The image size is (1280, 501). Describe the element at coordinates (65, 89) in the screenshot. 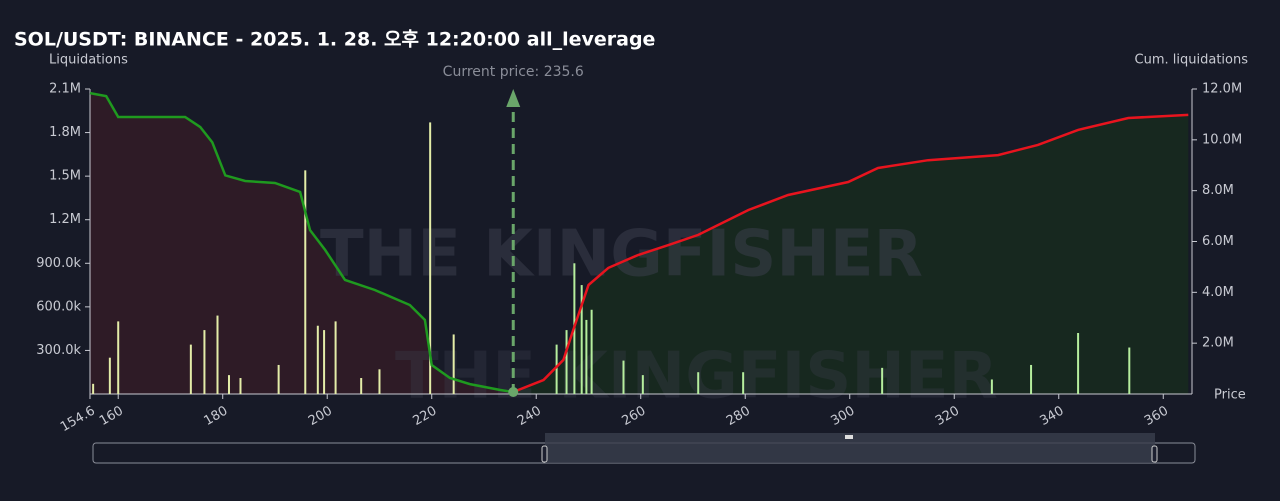

I see `y-tick-label: 2.1M` at that location.